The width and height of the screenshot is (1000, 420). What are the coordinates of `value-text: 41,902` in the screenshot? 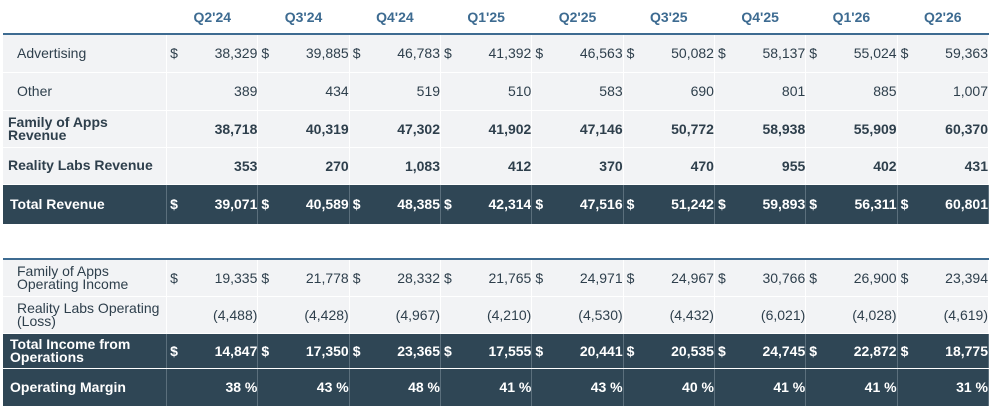 It's located at (510, 128).